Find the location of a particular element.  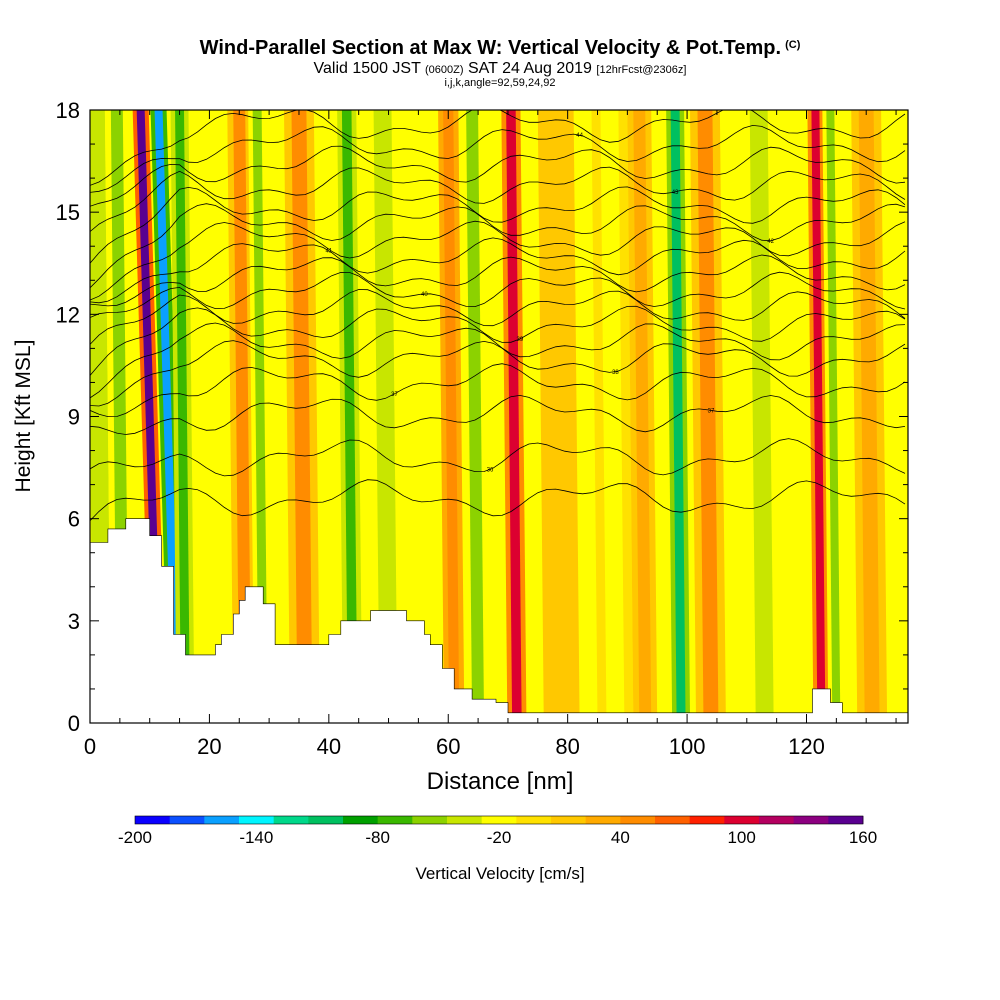

y-axis-label: Height [Kft MSL] is located at coordinates (23, 416).